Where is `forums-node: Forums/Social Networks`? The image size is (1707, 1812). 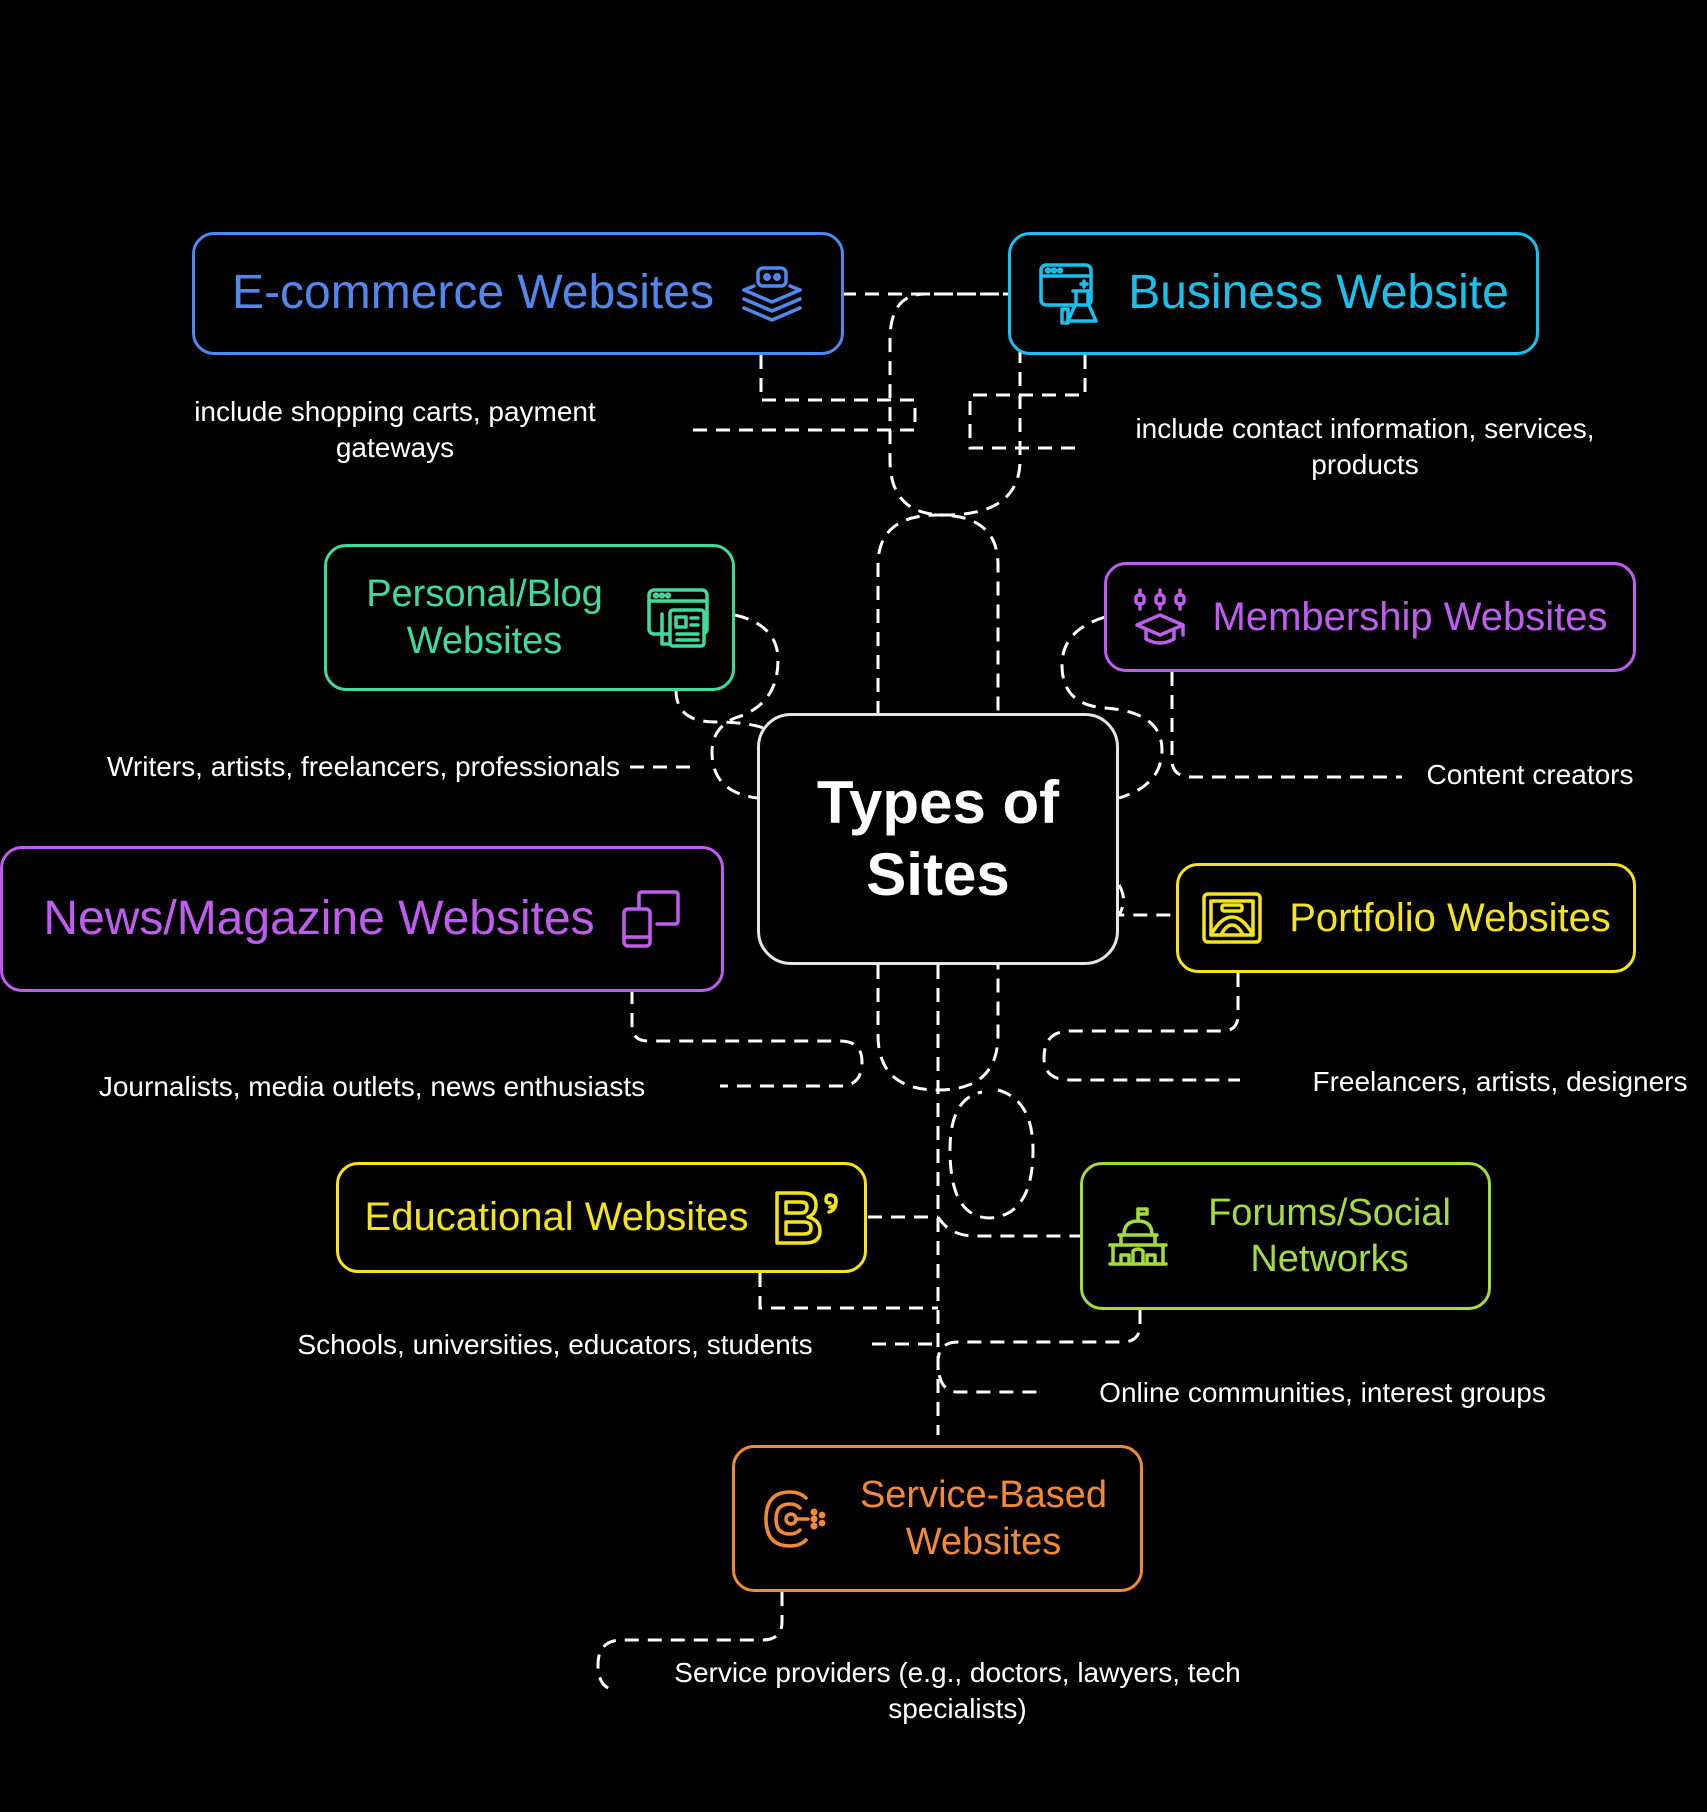
forums-node: Forums/Social Networks is located at coordinates (1285, 1236).